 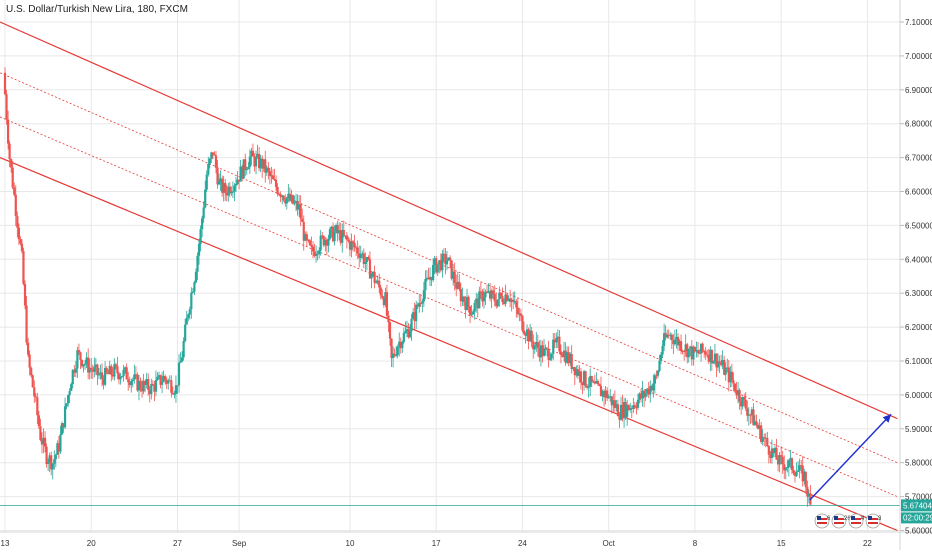 I want to click on us-flag-event-icon: 26, so click(x=841, y=521).